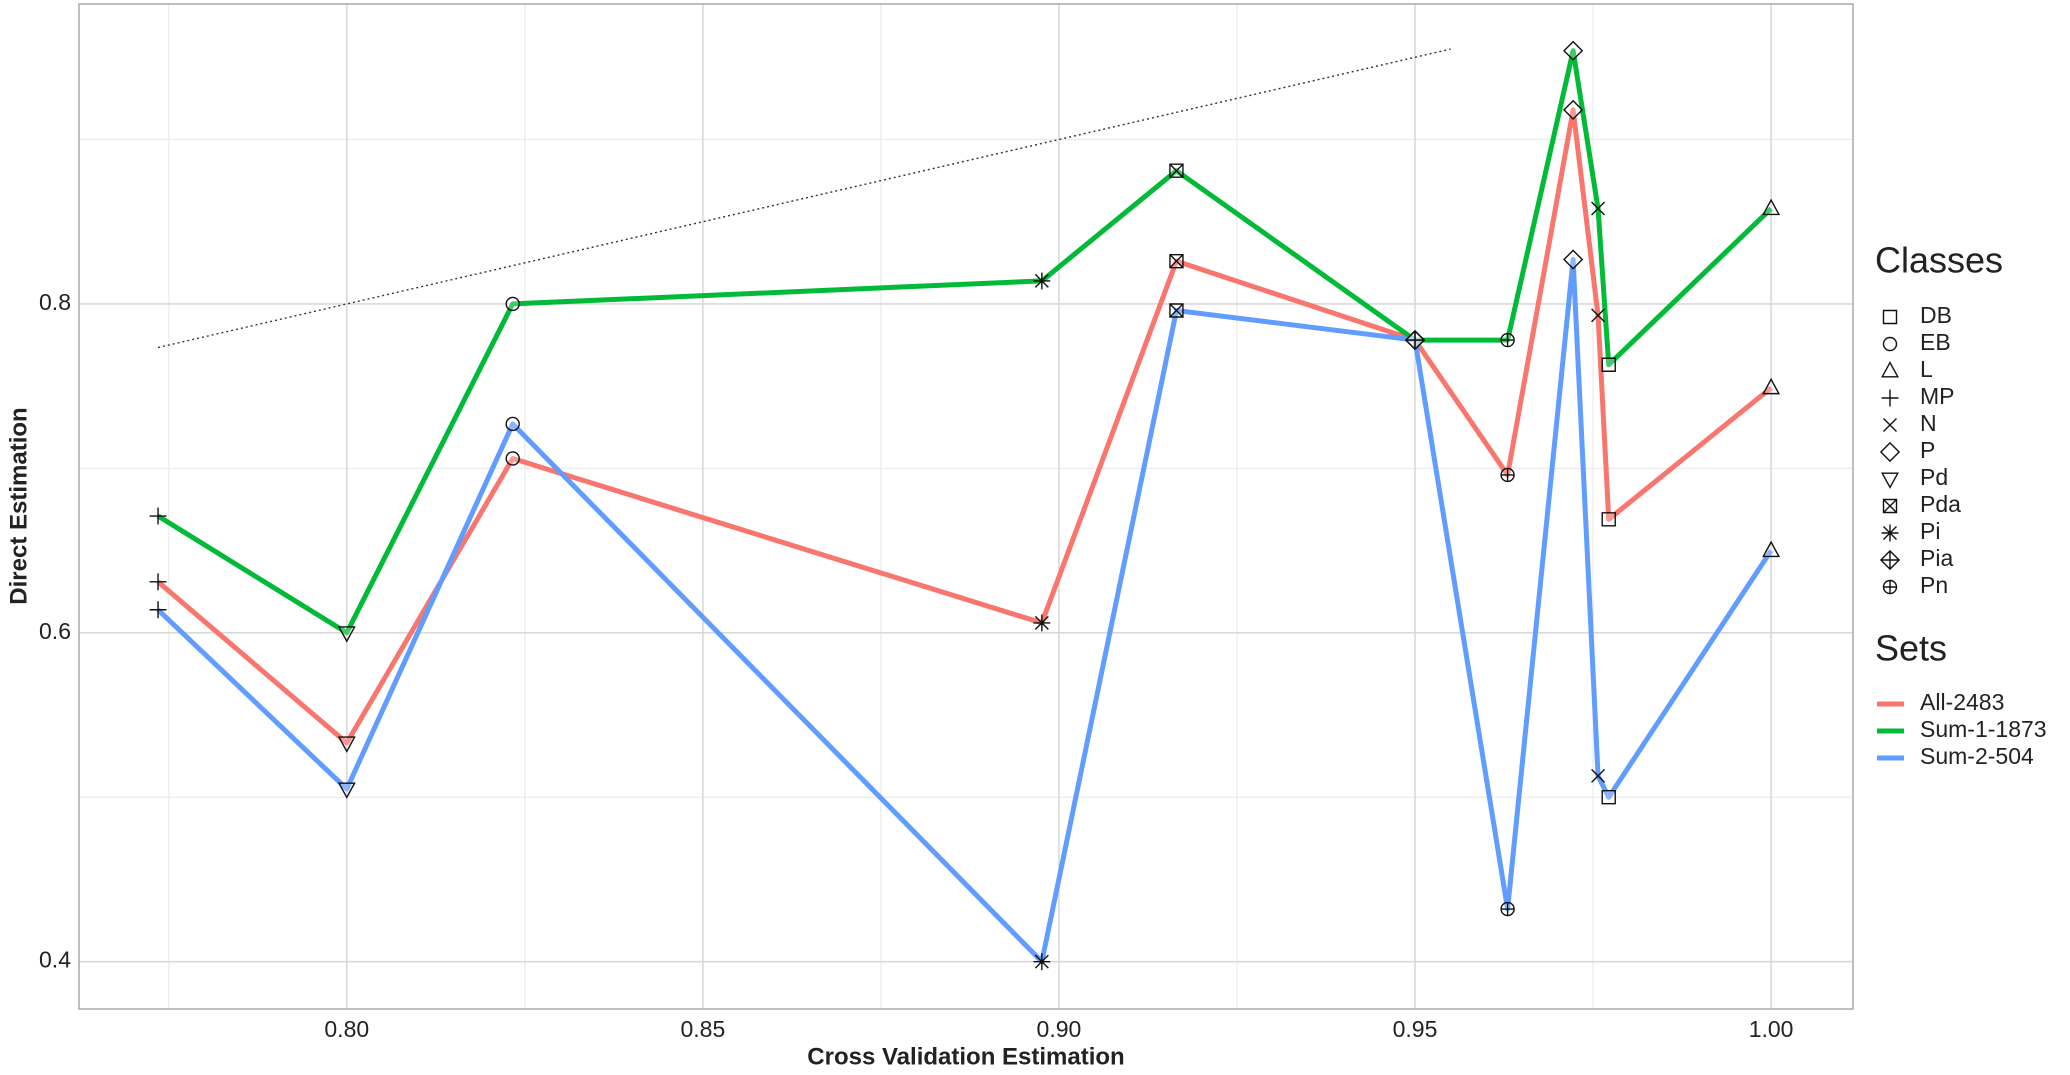 The image size is (2070, 1075). What do you see at coordinates (1771, 1029) in the screenshot?
I see `x-tick-label: 1.00` at bounding box center [1771, 1029].